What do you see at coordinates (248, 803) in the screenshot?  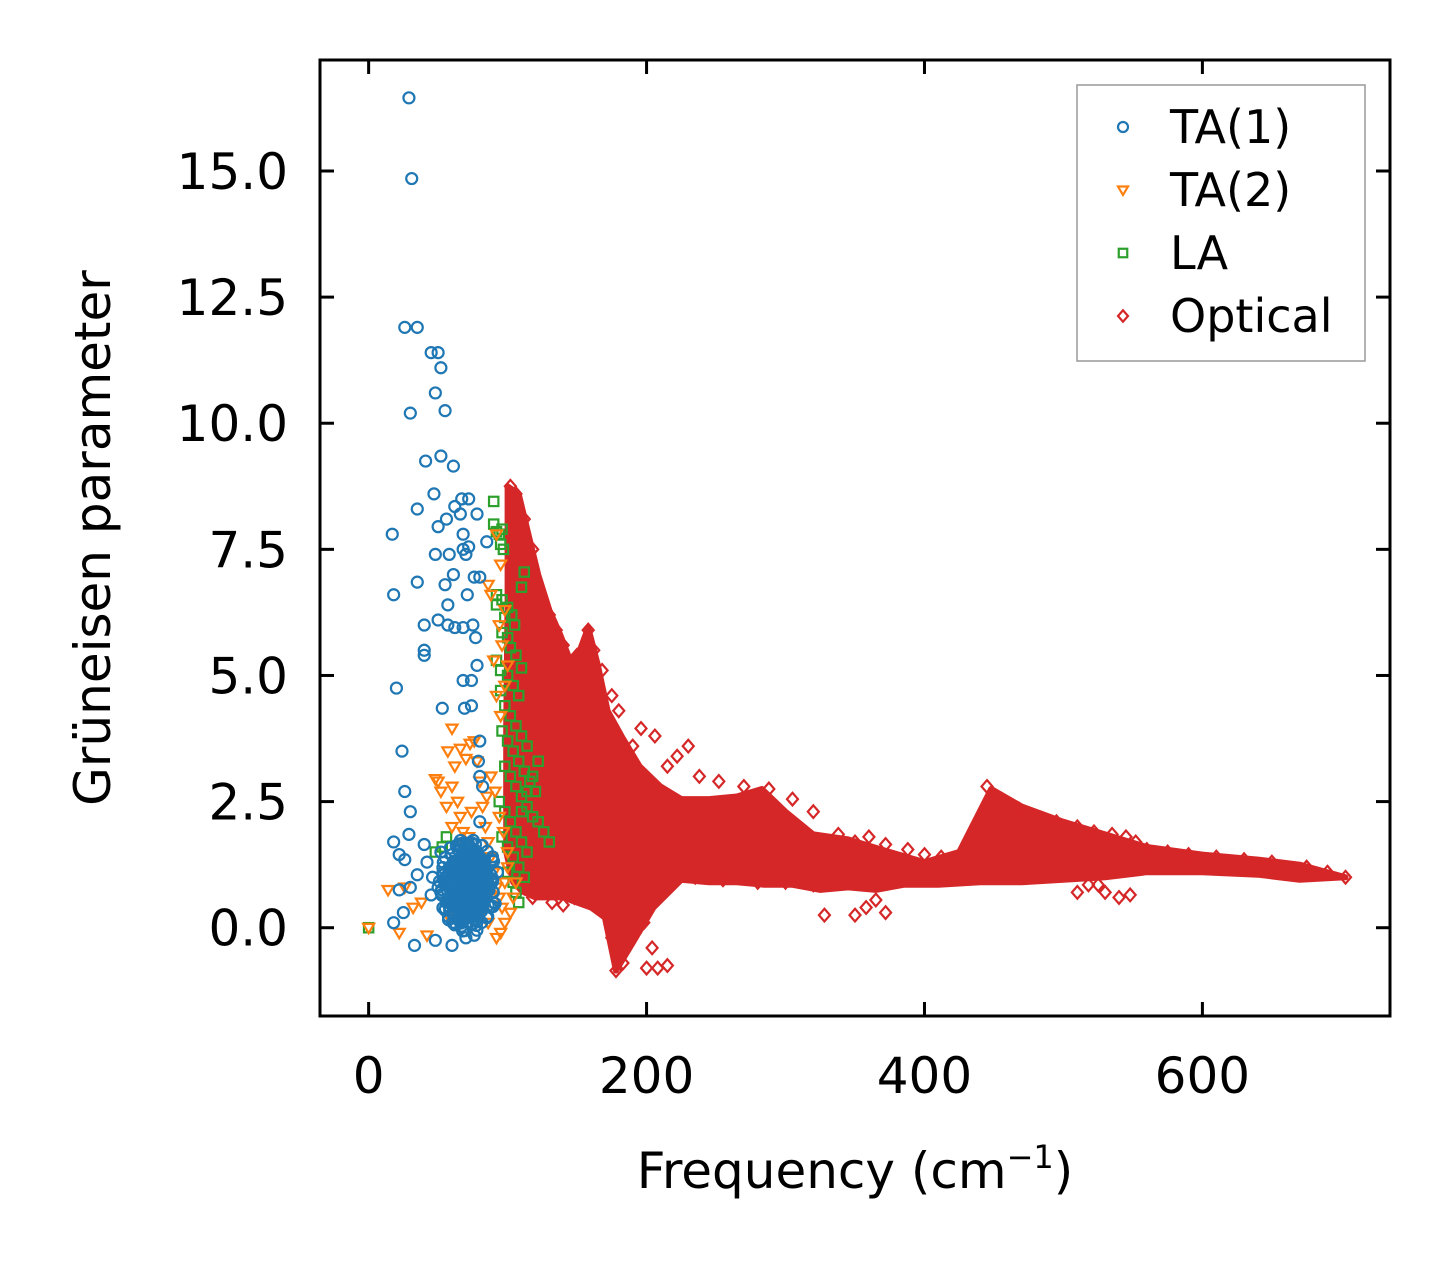 I see `y-tick-label: 2.5` at bounding box center [248, 803].